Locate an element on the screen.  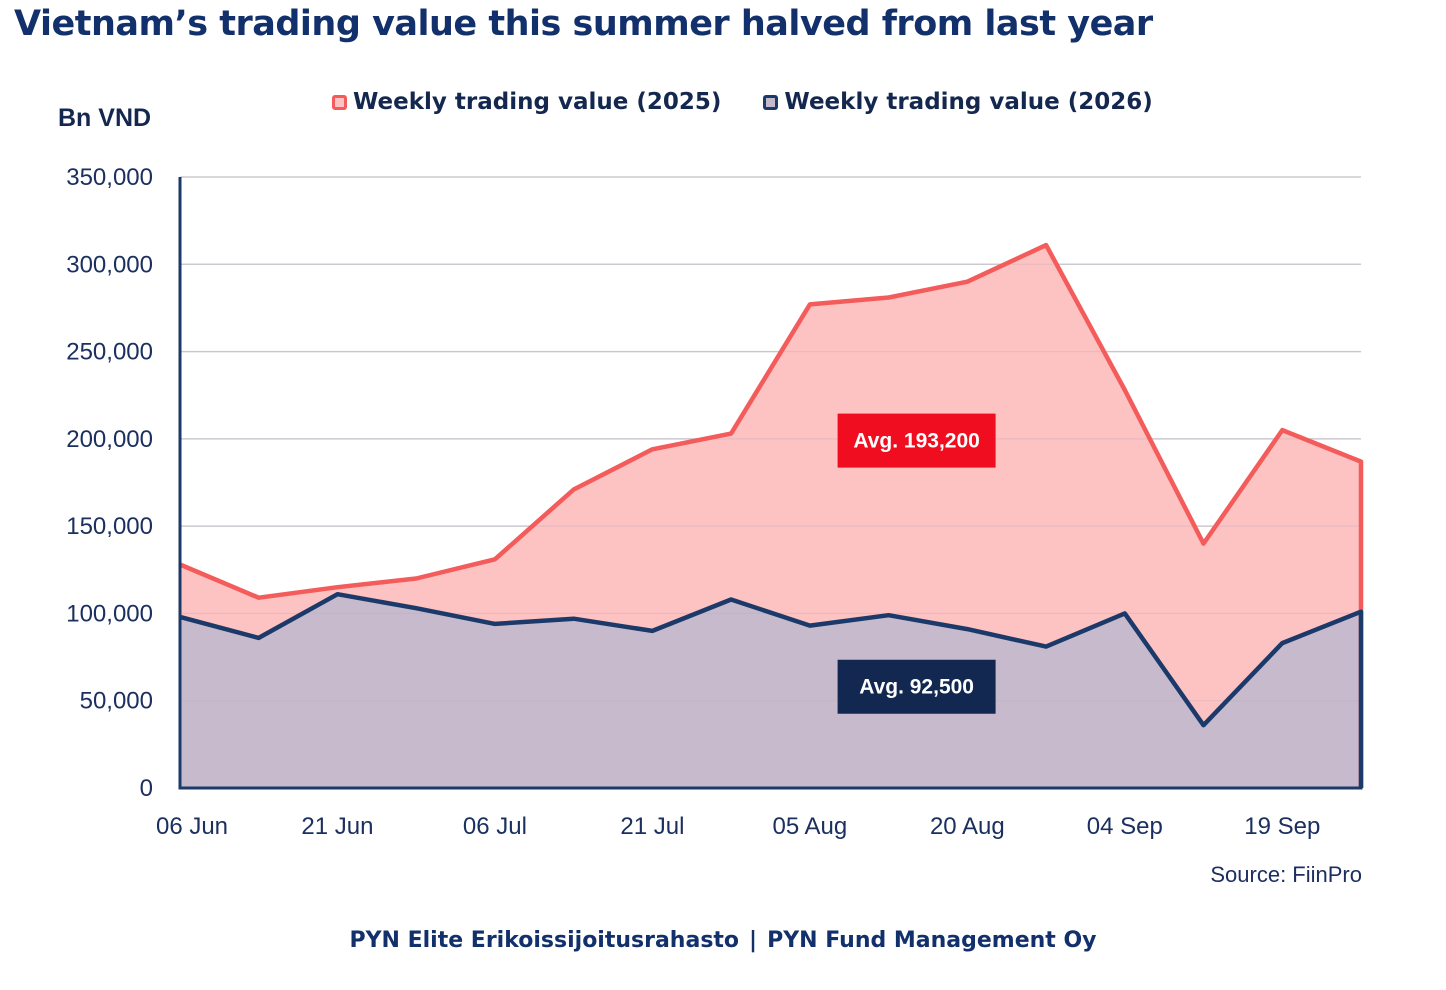
y-tick-label: 100,000 is located at coordinates (109, 613).